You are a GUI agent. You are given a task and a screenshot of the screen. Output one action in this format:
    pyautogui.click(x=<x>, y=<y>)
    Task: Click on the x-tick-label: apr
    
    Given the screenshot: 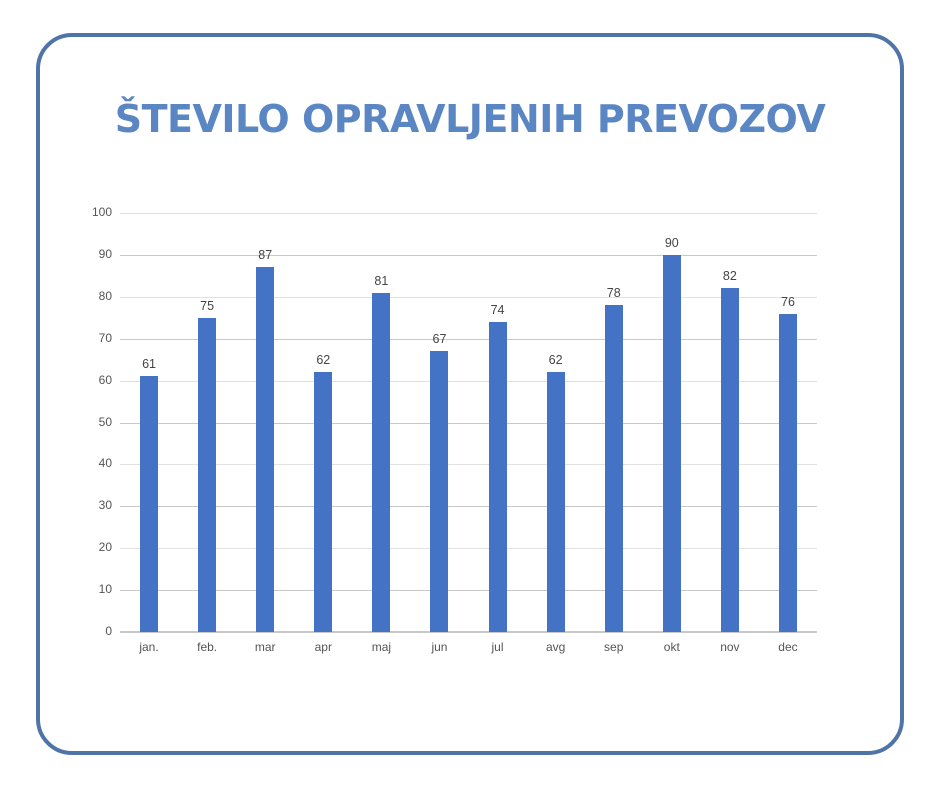 What is the action you would take?
    pyautogui.click(x=323, y=647)
    